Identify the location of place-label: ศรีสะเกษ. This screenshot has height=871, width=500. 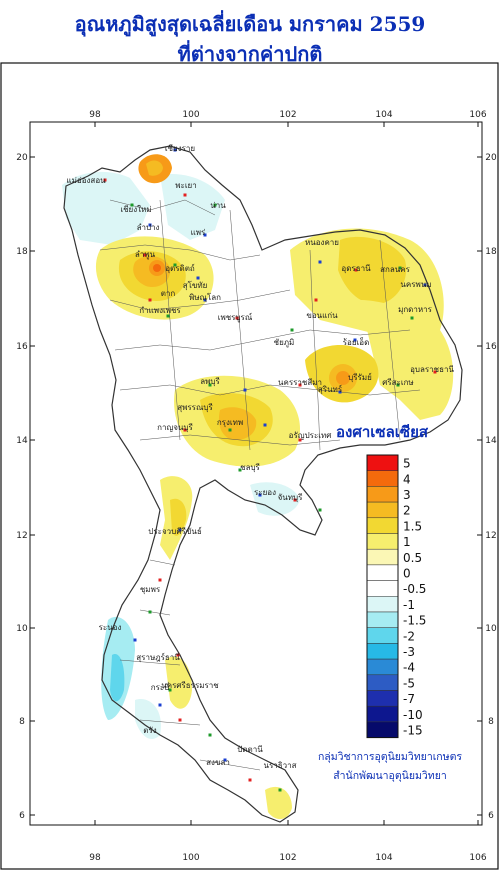
(397, 382).